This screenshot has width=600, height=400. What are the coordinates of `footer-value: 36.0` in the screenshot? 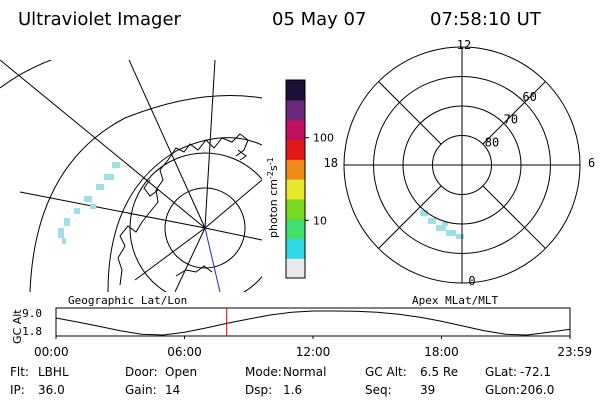 It's located at (51, 390).